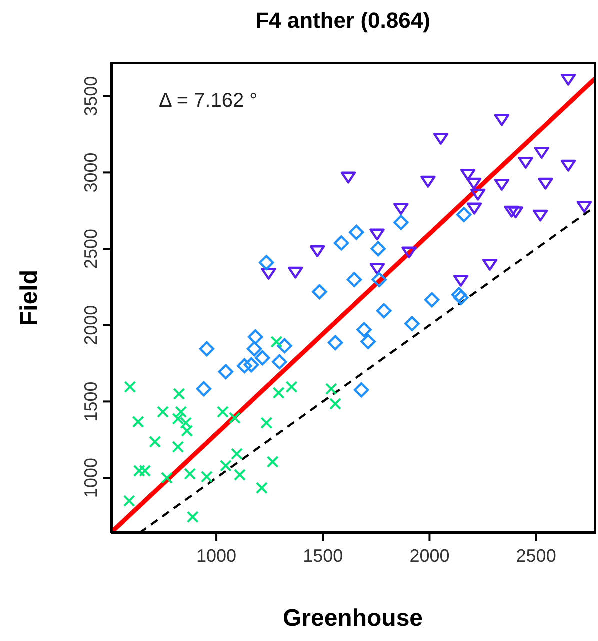 The image size is (598, 641). What do you see at coordinates (91, 249) in the screenshot?
I see `y-tick-label: 2500` at bounding box center [91, 249].